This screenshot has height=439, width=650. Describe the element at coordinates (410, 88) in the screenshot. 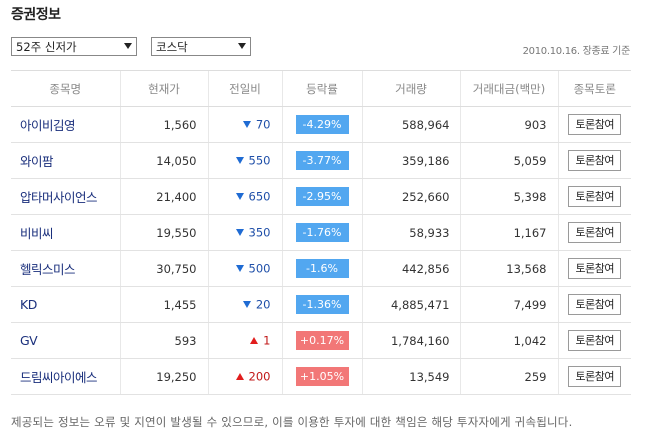

I see `col-header-volume: 거래량` at that location.